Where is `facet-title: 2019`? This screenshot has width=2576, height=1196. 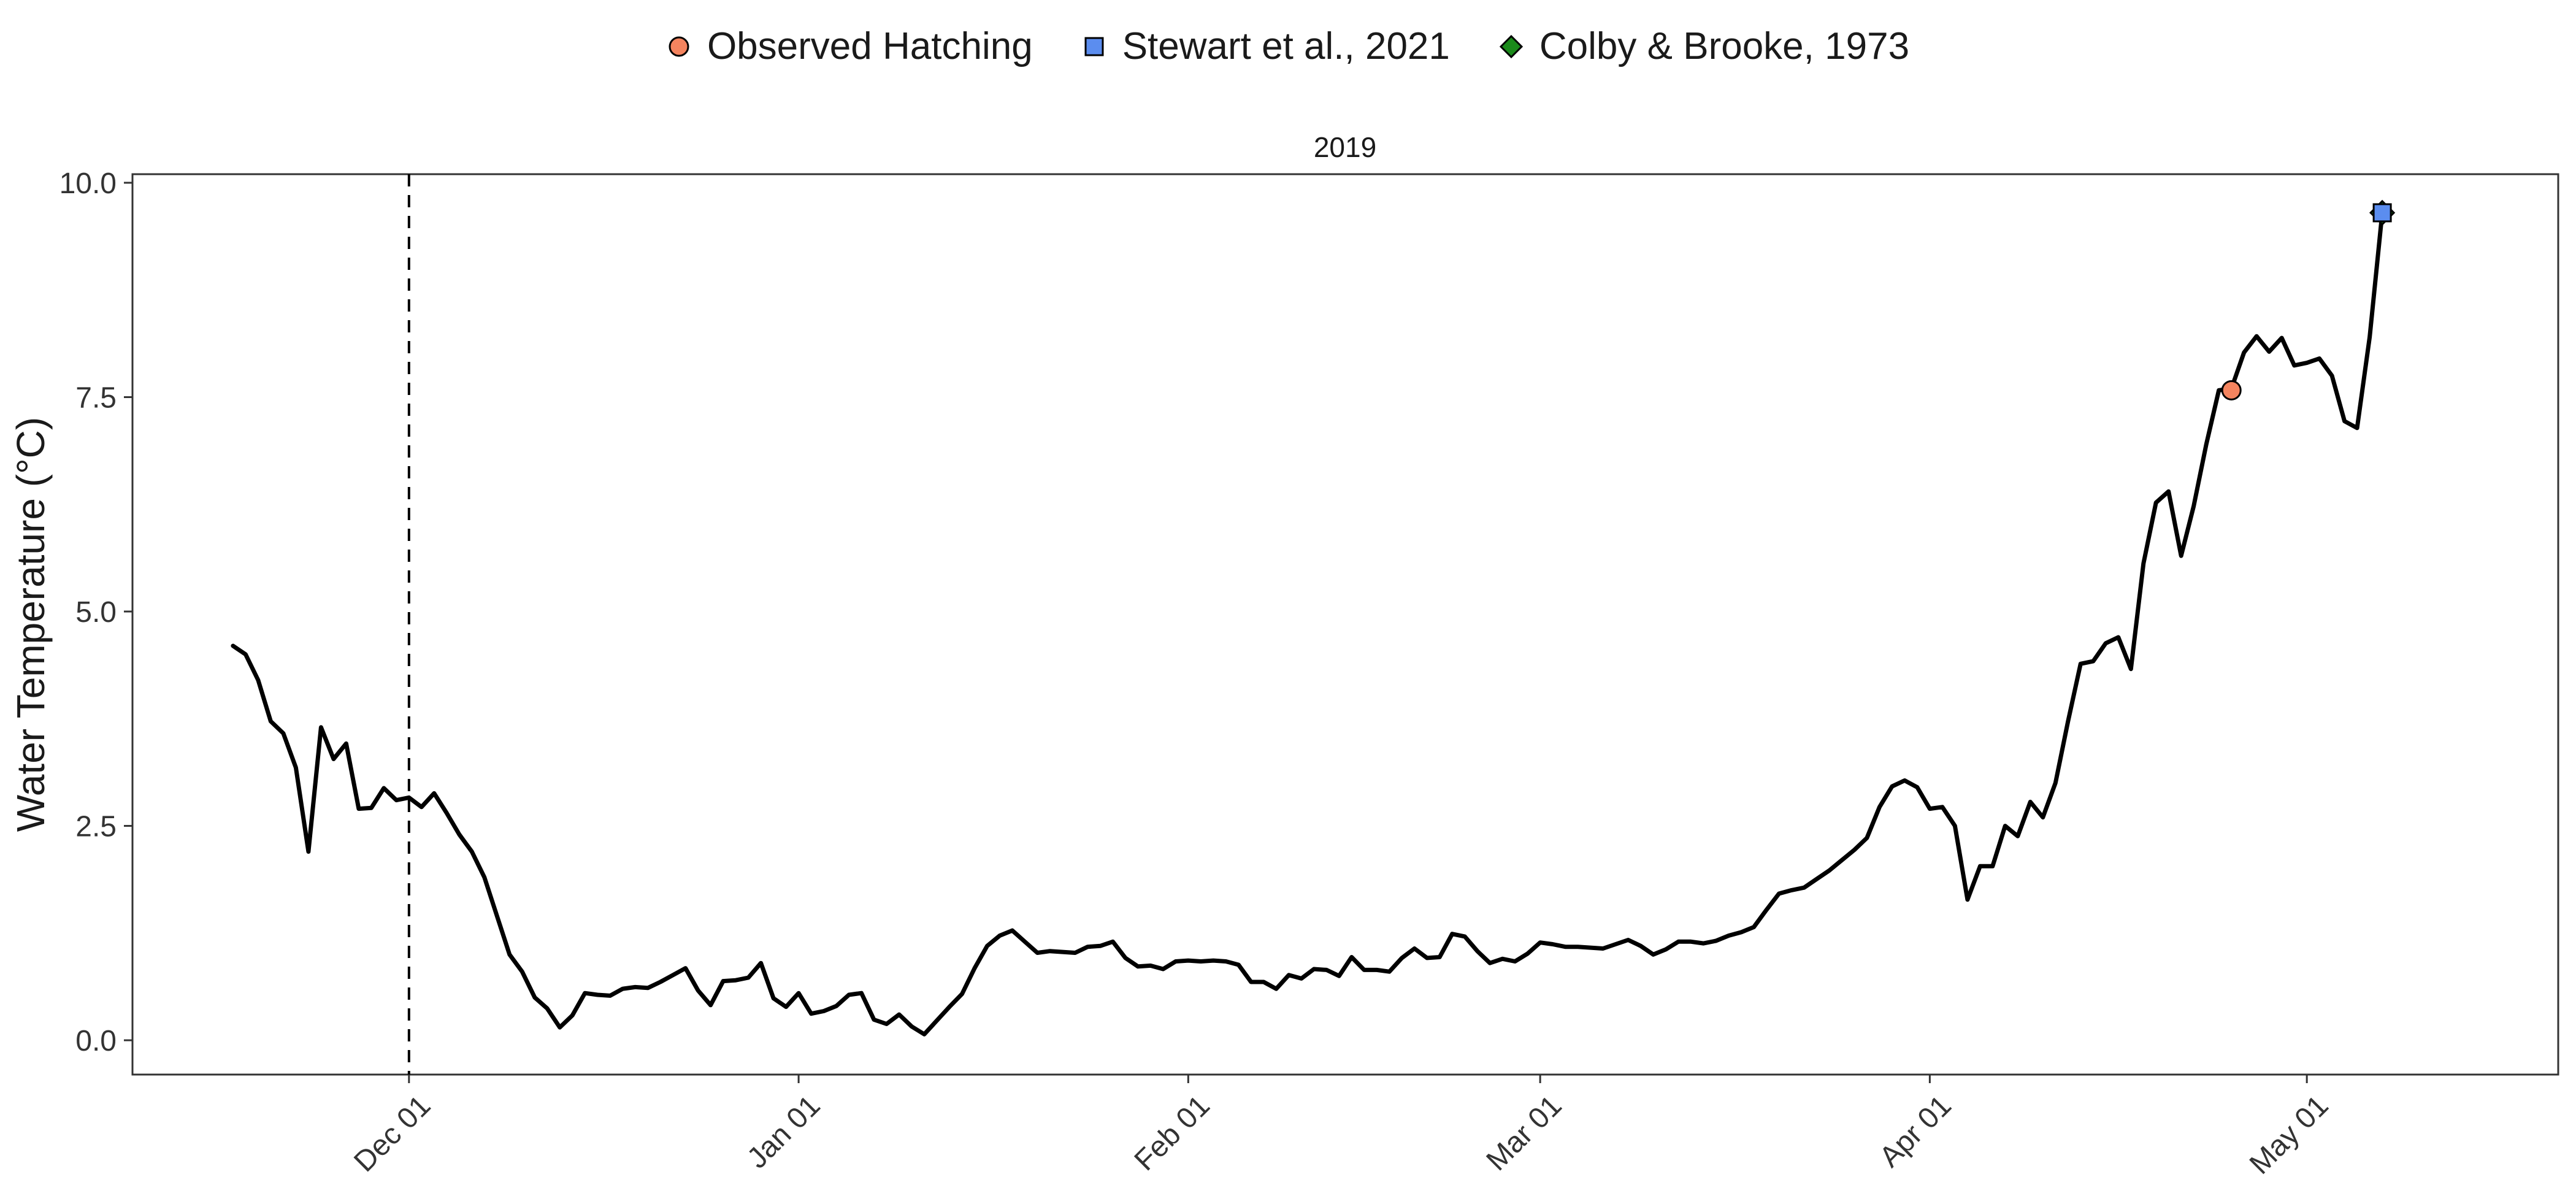 facet-title: 2019 is located at coordinates (1345, 147).